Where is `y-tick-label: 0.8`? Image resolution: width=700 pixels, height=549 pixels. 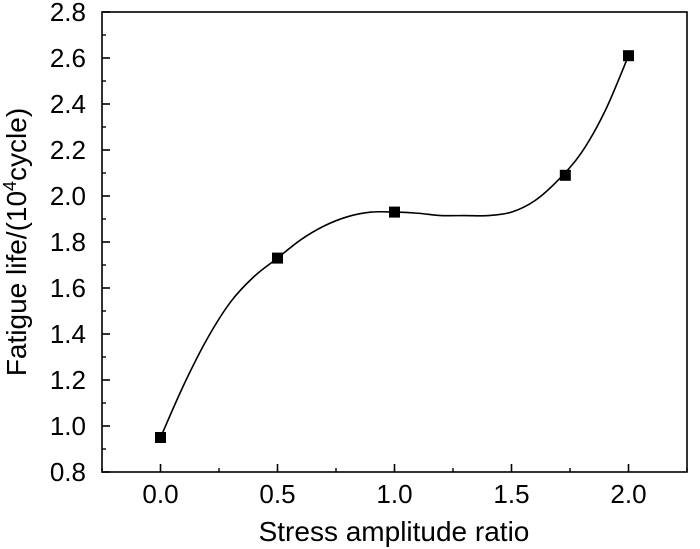
y-tick-label: 0.8 is located at coordinates (68, 472).